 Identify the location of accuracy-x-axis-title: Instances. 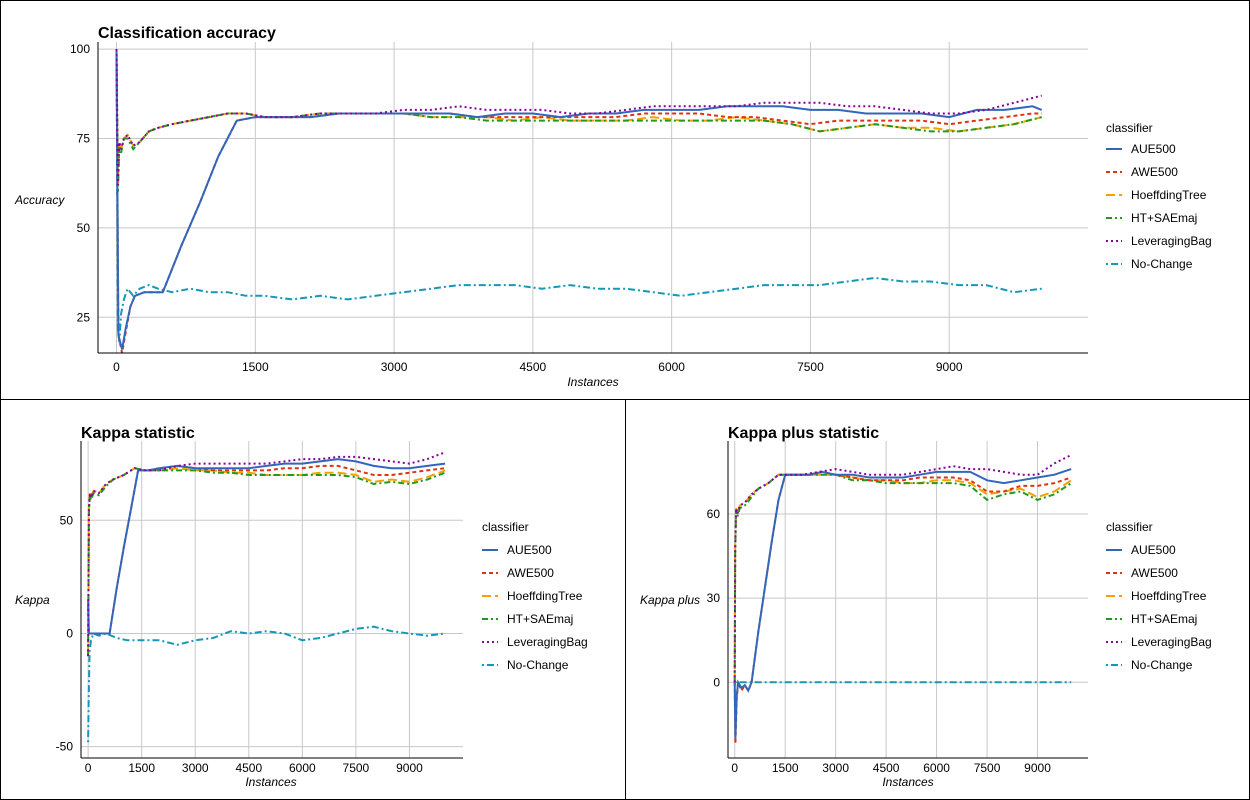
(592, 382).